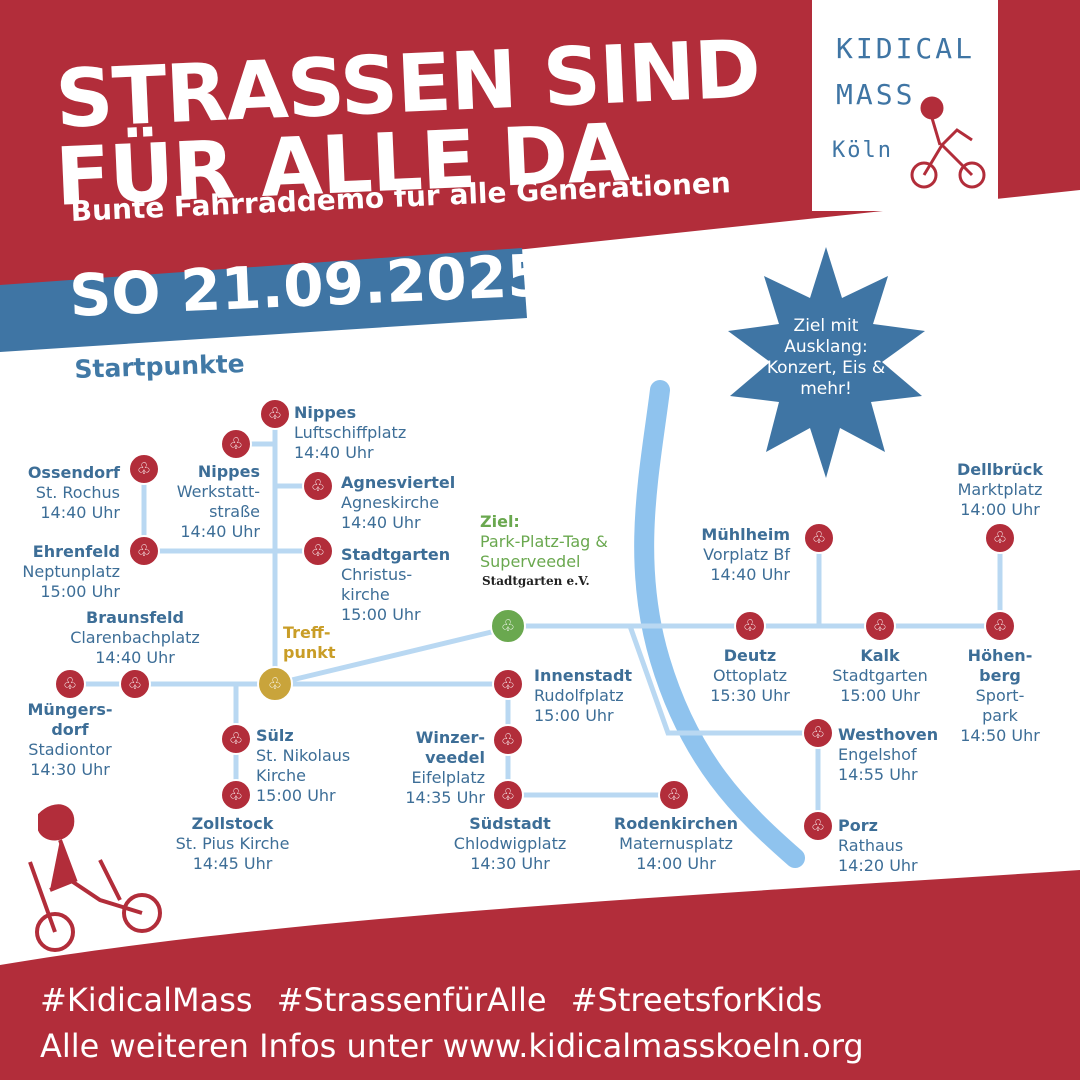 This screenshot has width=1080, height=1080. I want to click on marker-suedstadt: ♧, so click(508, 795).